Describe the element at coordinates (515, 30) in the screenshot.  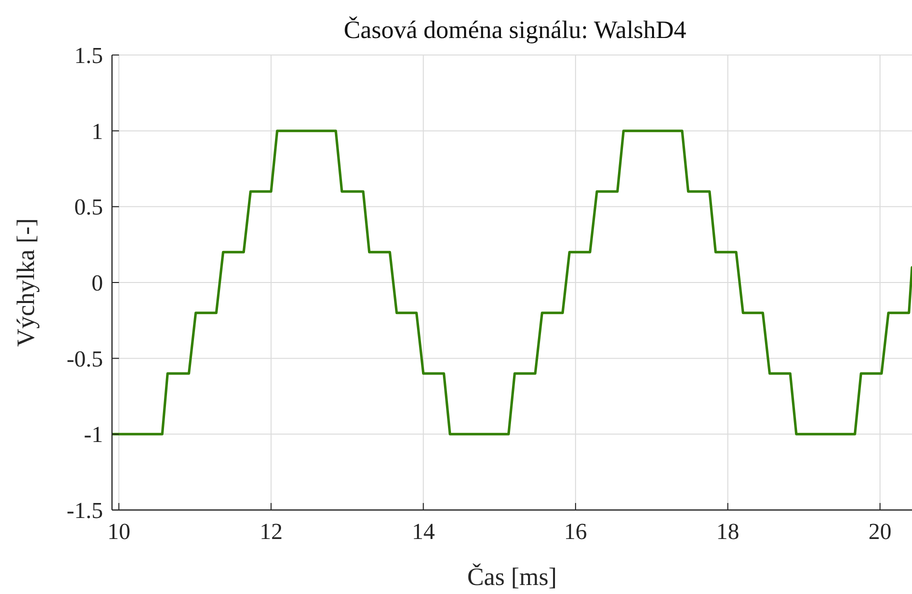
I see `chart-title: Časová doména signálu: WalshD4` at that location.